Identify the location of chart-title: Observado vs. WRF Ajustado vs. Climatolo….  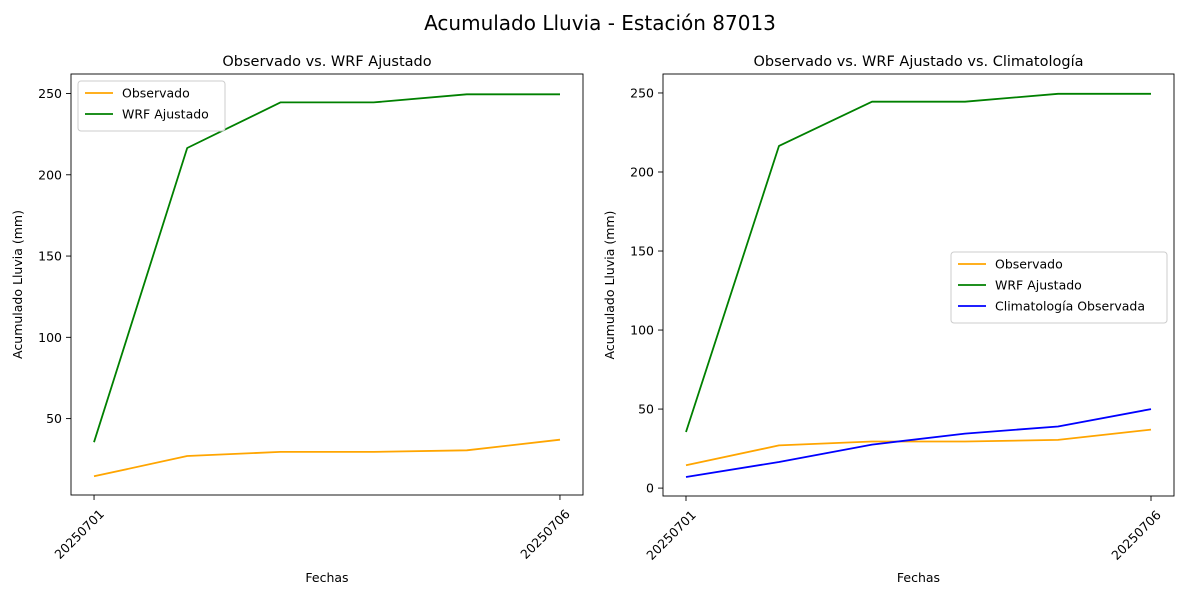
(919, 62).